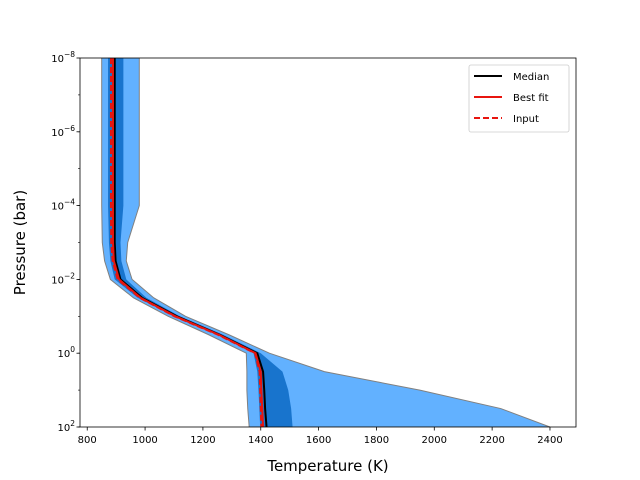 This screenshot has width=640, height=480. Describe the element at coordinates (327, 466) in the screenshot. I see `x-axis-label: Temperature (K)` at that location.